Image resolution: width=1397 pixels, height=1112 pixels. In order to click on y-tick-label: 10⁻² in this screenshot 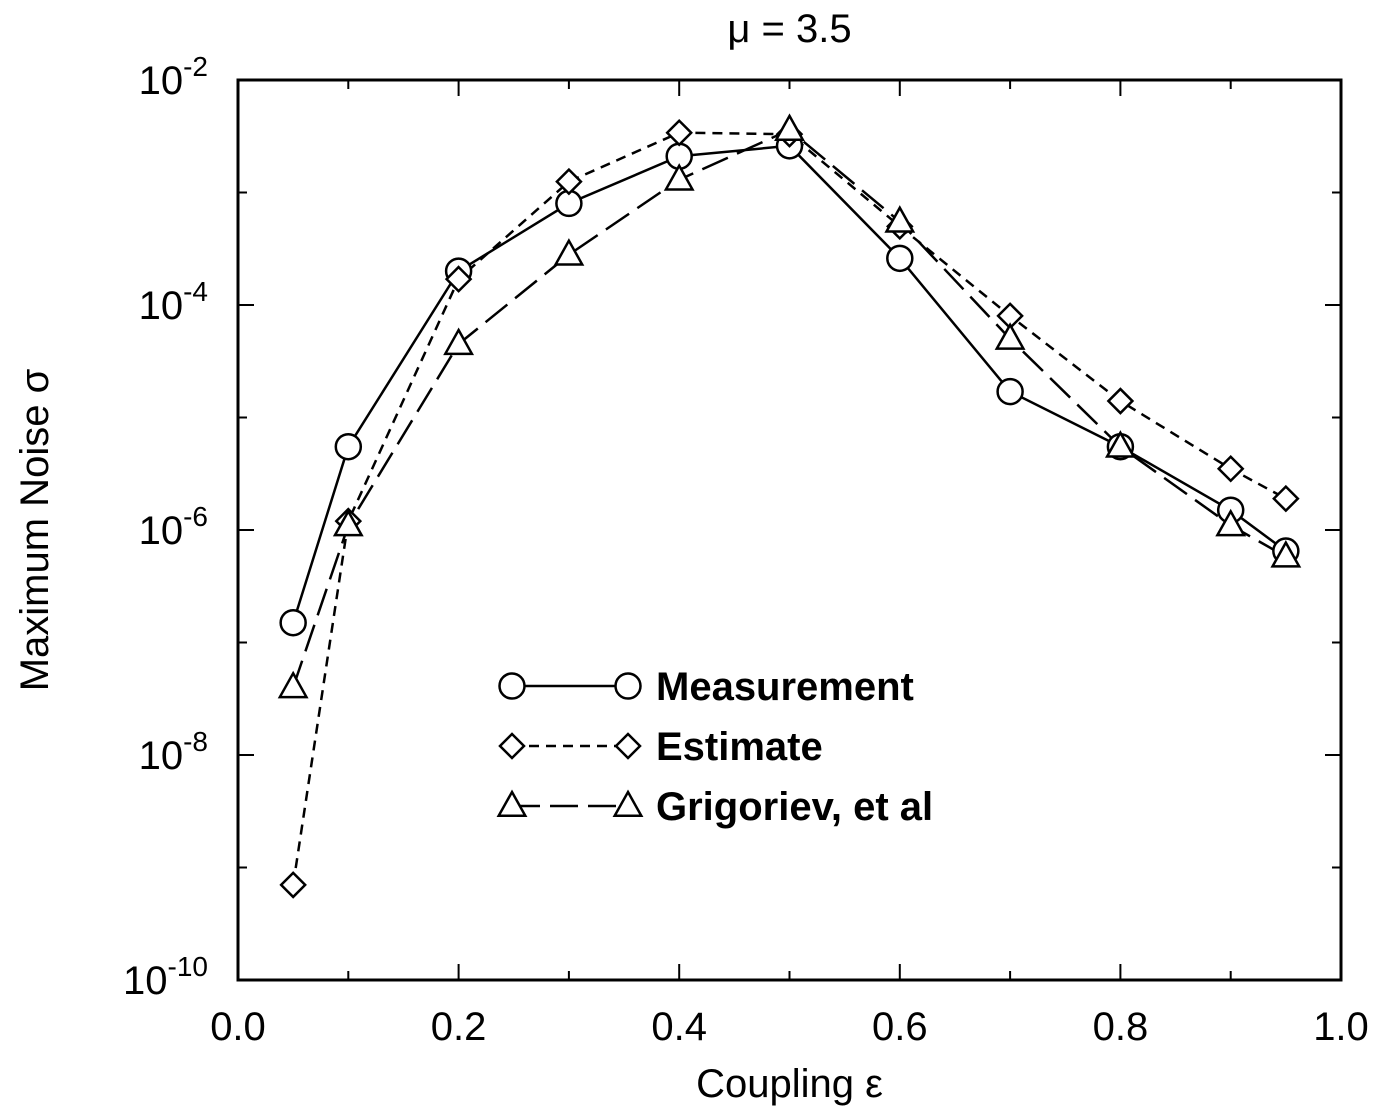, I will do `click(173, 77)`.